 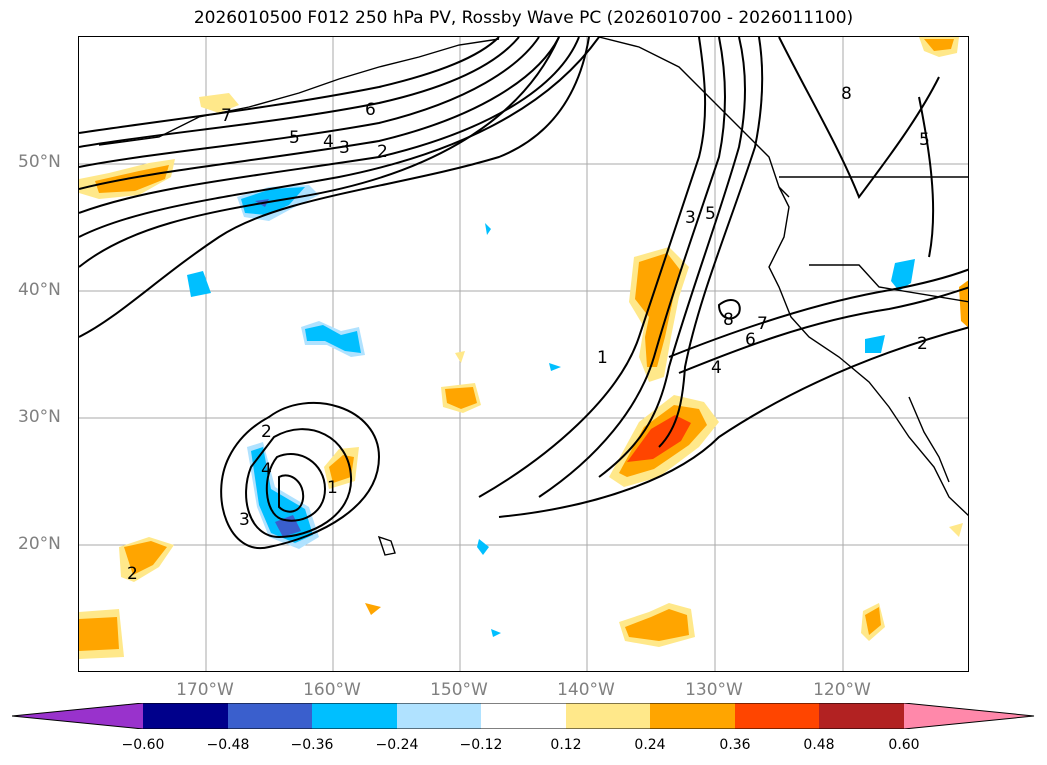 What do you see at coordinates (481, 745) in the screenshot?
I see `colorbar-tick: −0.12` at bounding box center [481, 745].